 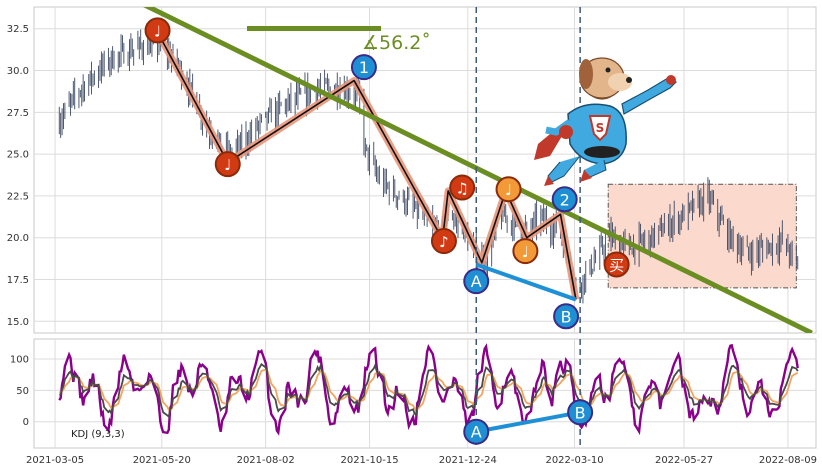 What do you see at coordinates (18, 29) in the screenshot?
I see `price-y-tick-label: 32.5` at bounding box center [18, 29].